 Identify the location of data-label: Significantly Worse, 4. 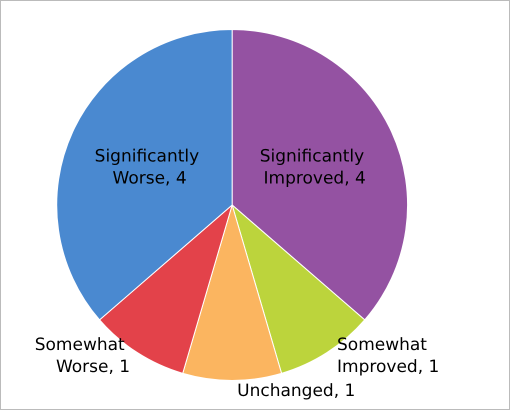
(149, 167).